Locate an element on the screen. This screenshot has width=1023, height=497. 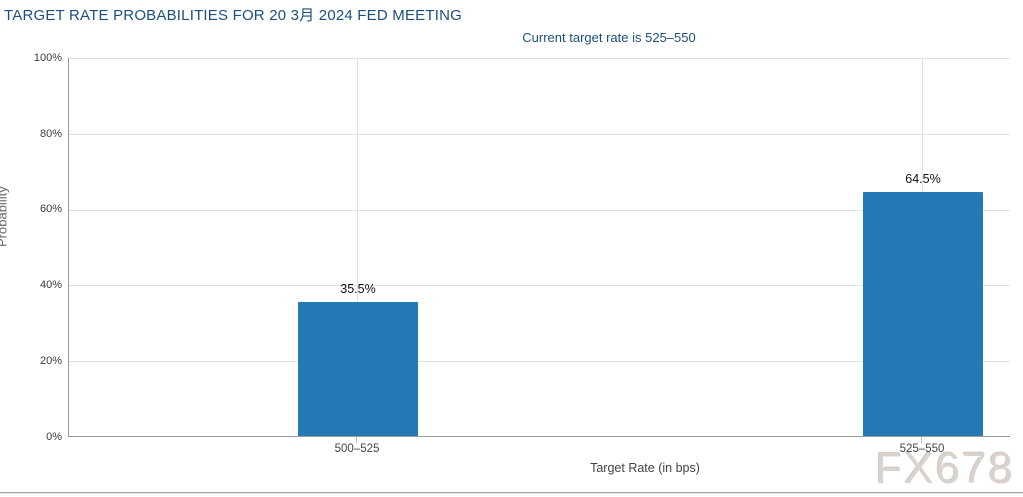
bar-value-label: 35.5% is located at coordinates (358, 288).